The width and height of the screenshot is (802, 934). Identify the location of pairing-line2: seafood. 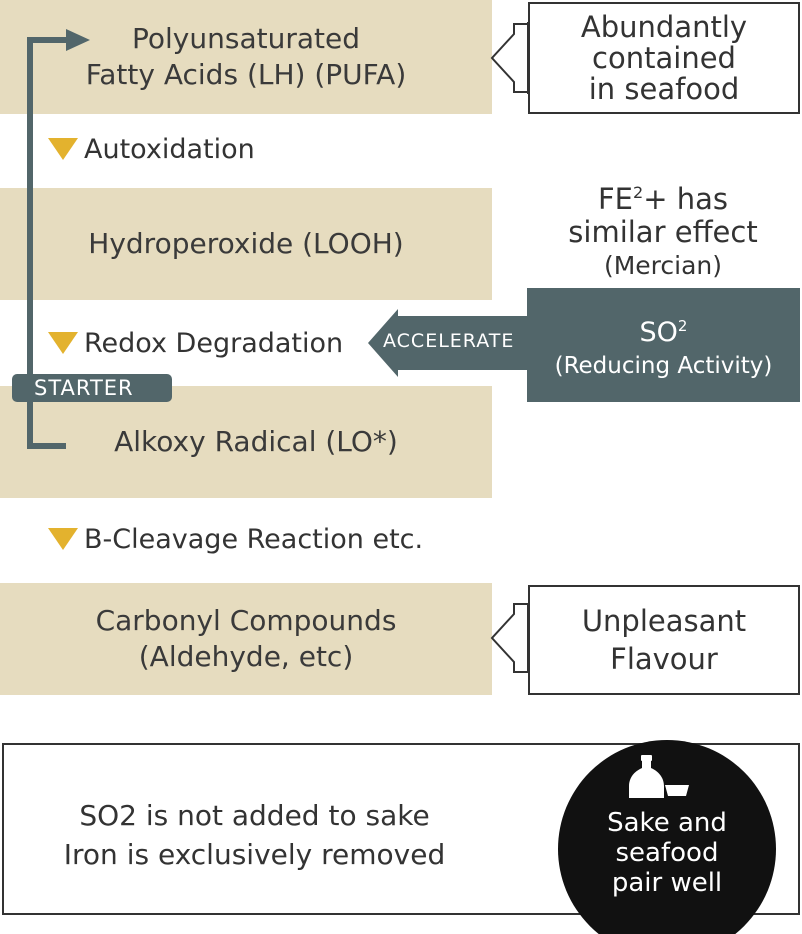
(667, 853).